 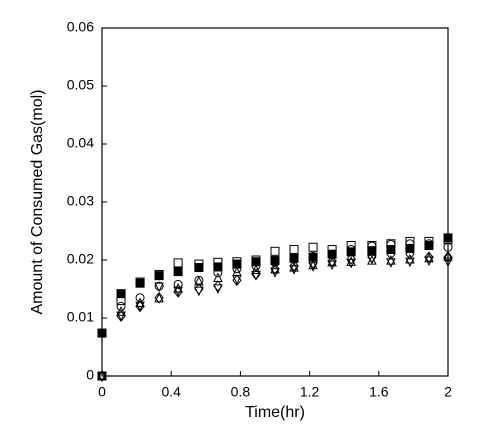 I want to click on y-axis-title: Amount of Consumed Gas(mol), so click(x=37, y=202).